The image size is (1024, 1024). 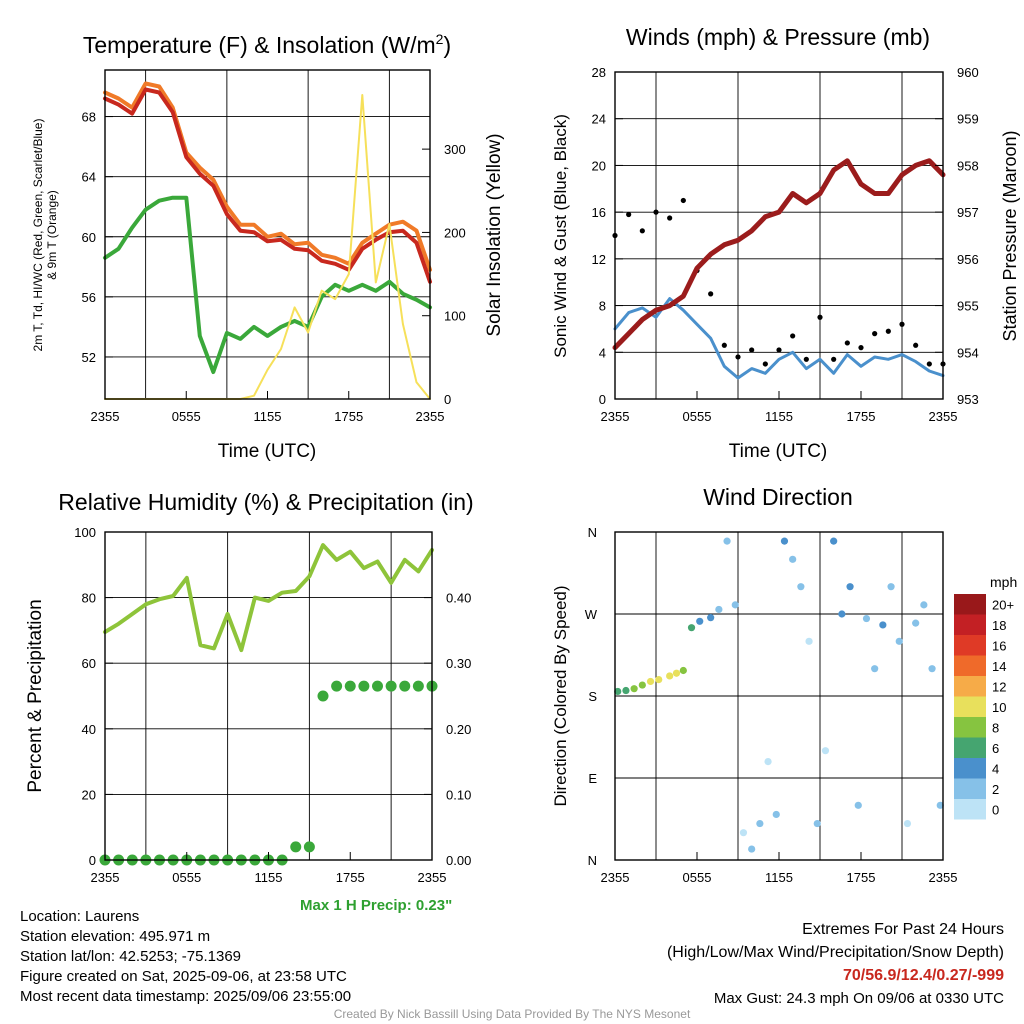 What do you see at coordinates (52, 235) in the screenshot?
I see `temperature-ylabel-line2: & 9m T (Orange)` at bounding box center [52, 235].